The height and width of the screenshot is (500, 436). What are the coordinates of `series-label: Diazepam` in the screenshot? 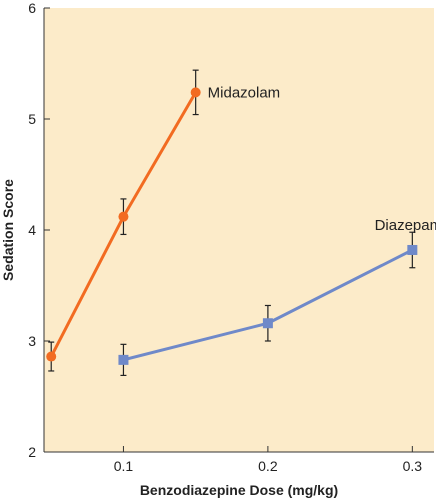 It's located at (405, 225).